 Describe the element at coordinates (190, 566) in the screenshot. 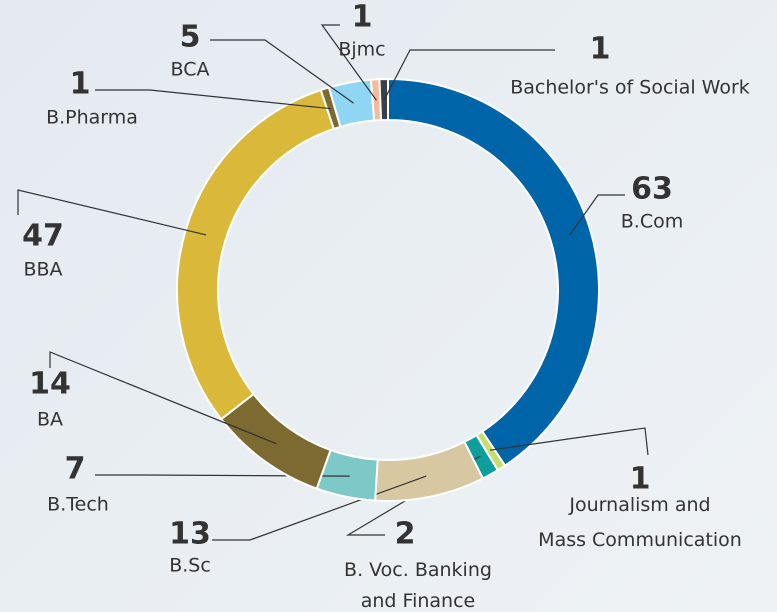

I see `category-label: B.Sc` at that location.